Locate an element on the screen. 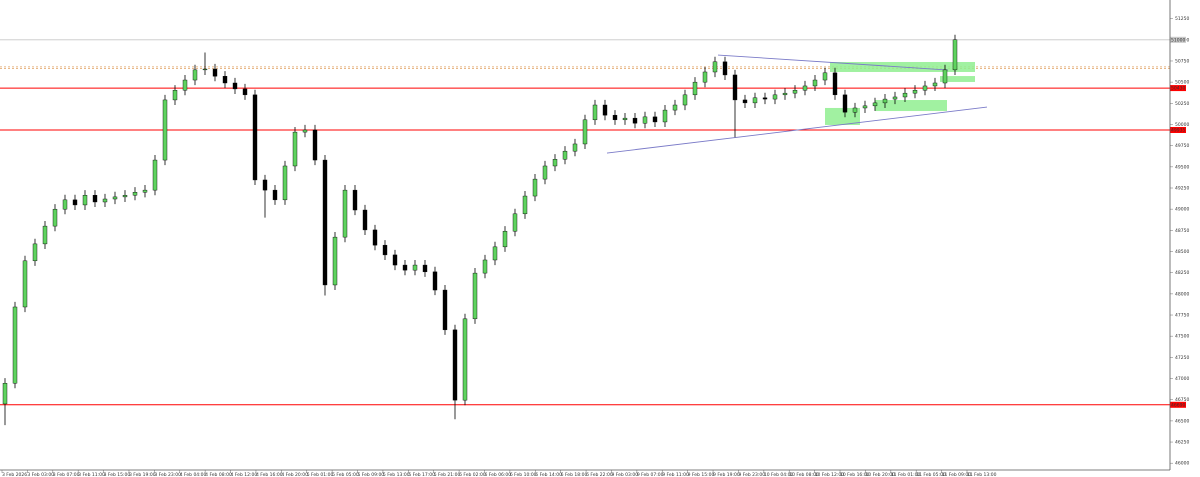 This screenshot has width=1200, height=477. x-tick-label: 6 Feb 14:00 is located at coordinates (548, 474).